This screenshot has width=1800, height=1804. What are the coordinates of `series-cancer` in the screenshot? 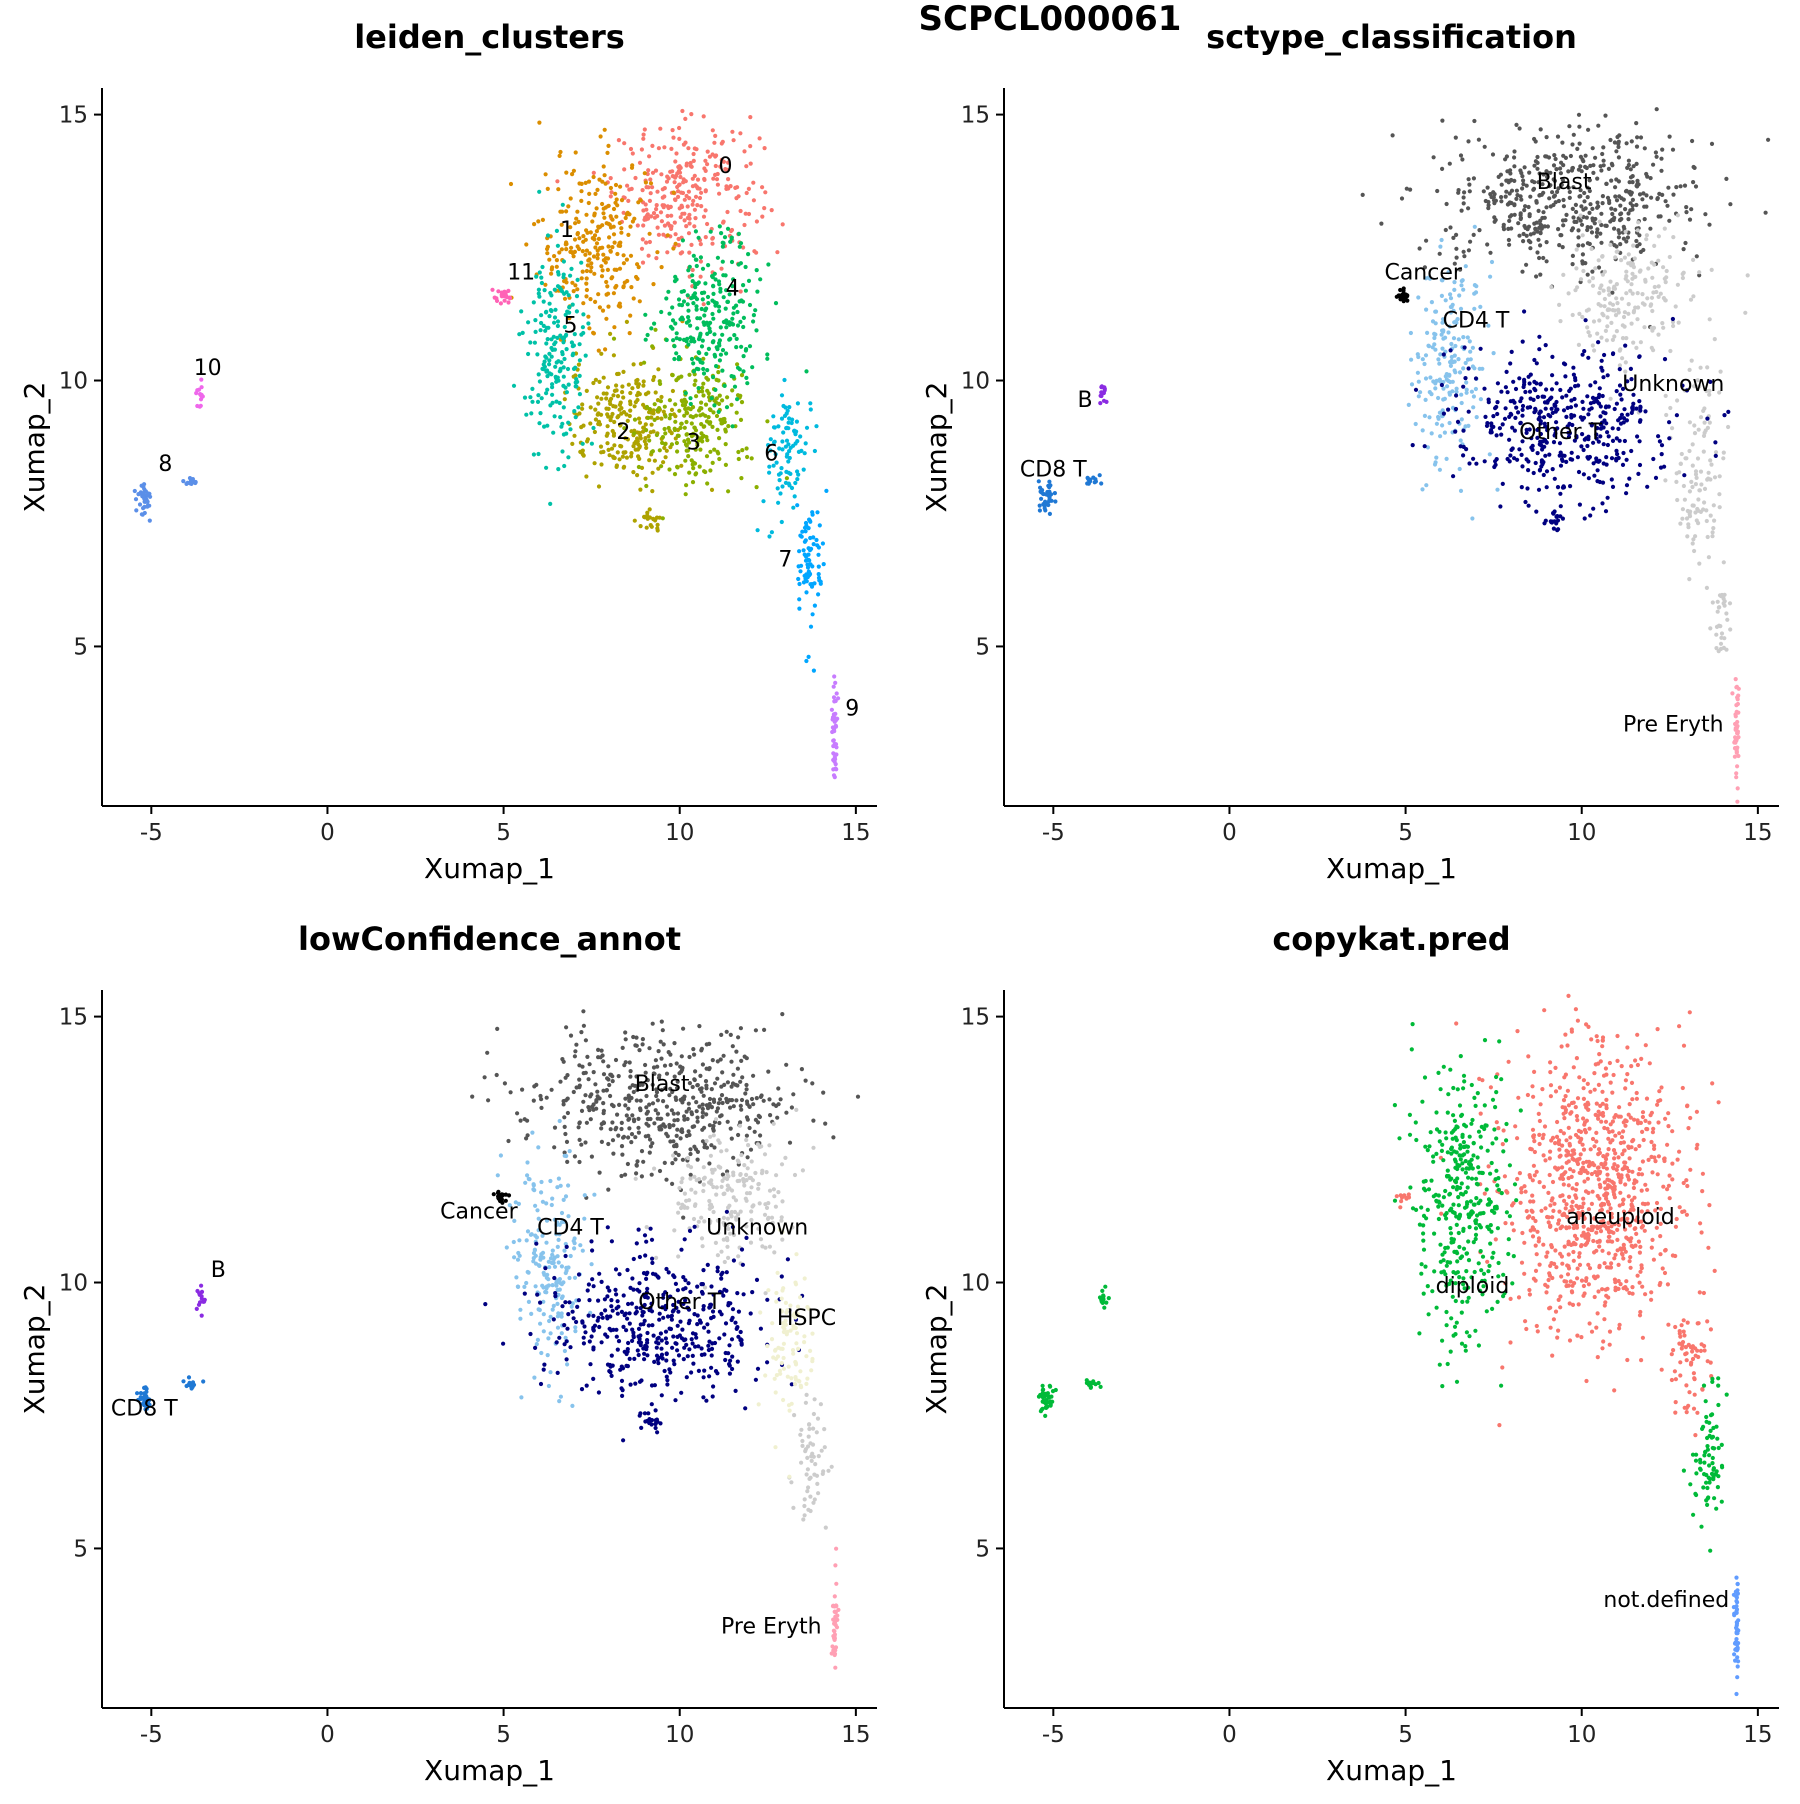 It's located at (1402, 294).